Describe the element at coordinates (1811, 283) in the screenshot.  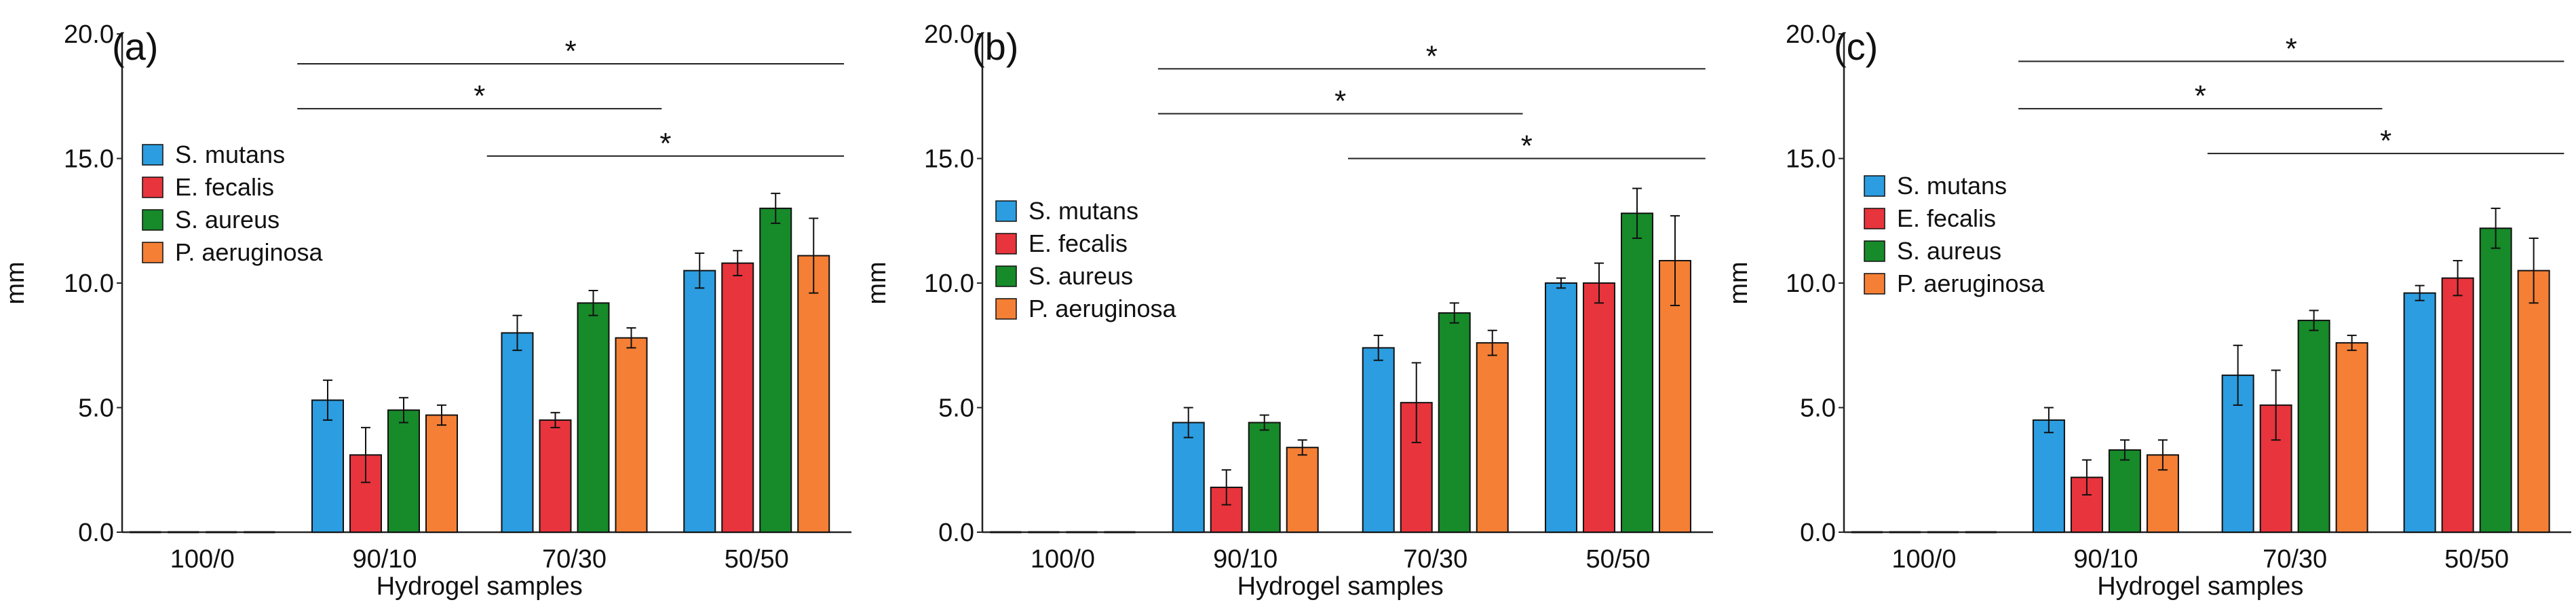
I see `panel-c-y-tick-label: 10.0` at that location.